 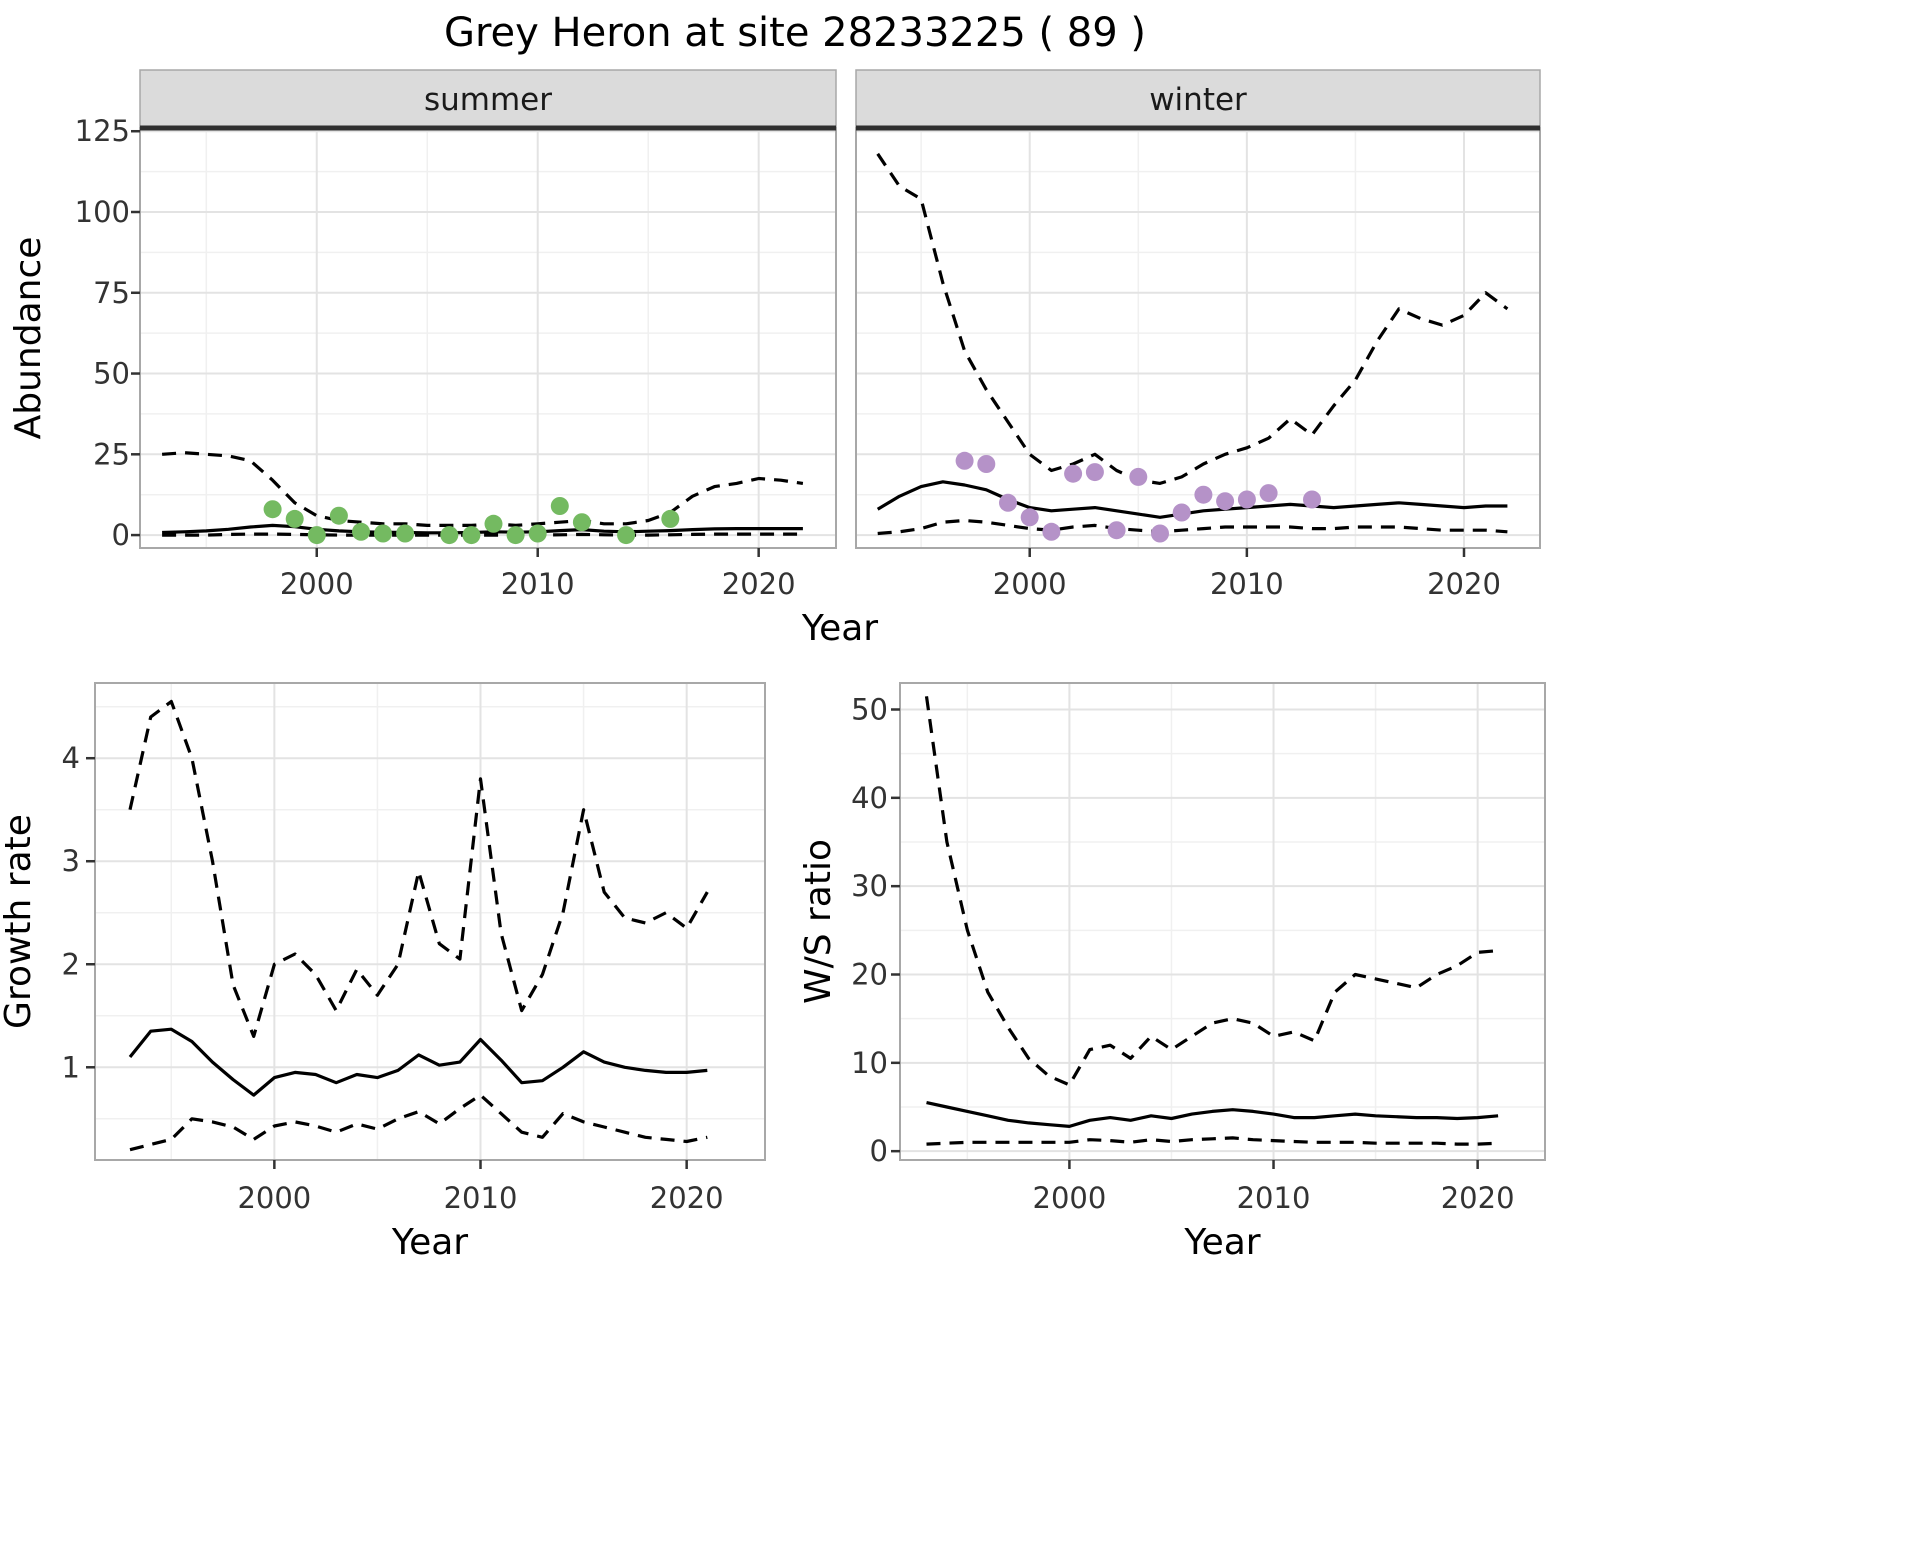 I want to click on facet-label: summer, so click(x=488, y=100).